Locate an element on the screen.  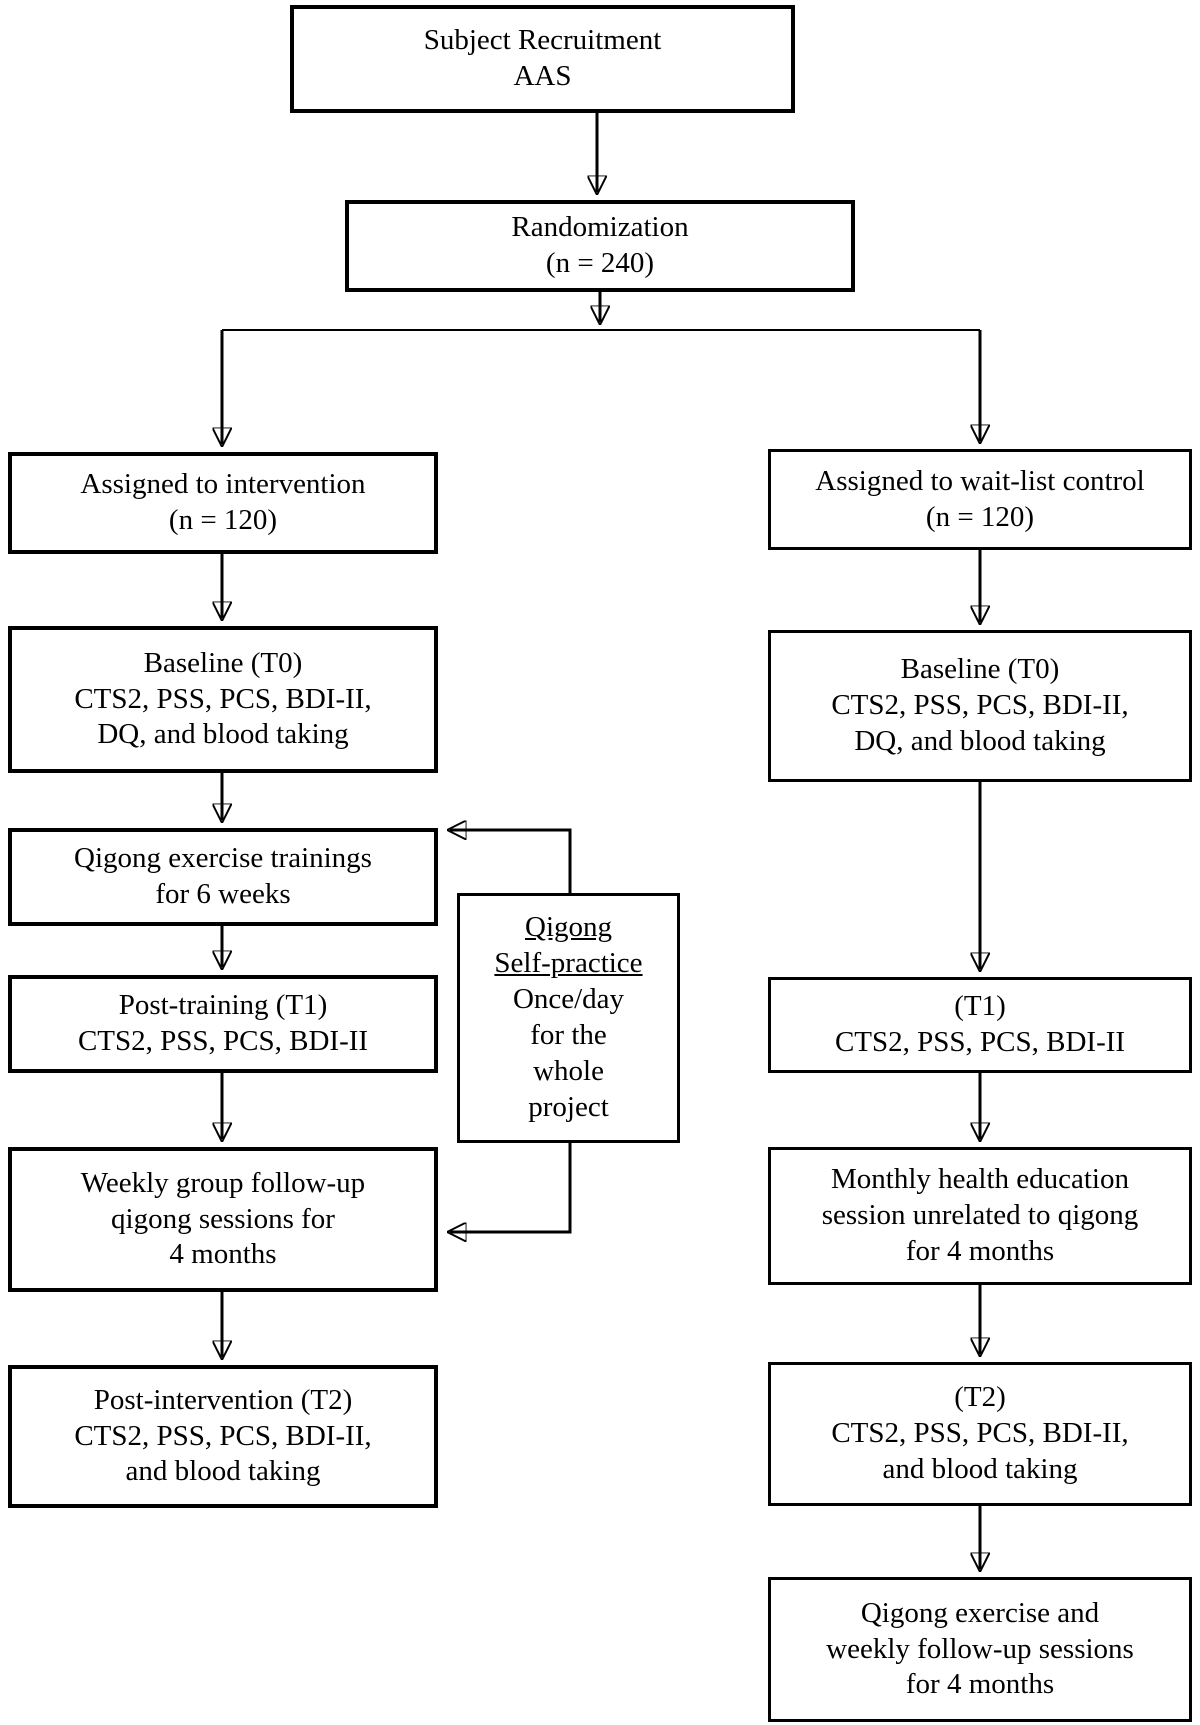
text-line: project is located at coordinates (568, 1106).